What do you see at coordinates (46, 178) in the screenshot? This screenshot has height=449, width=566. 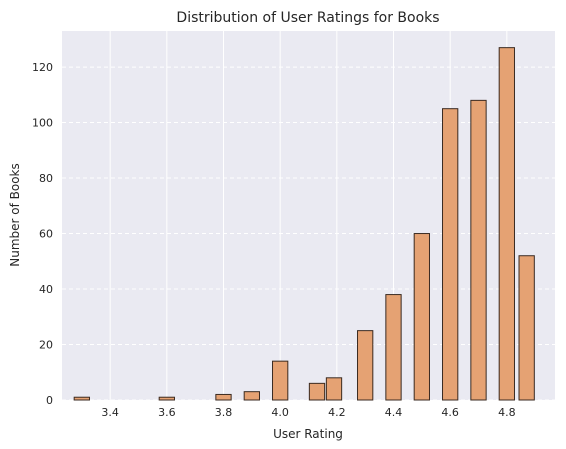 I see `y-tick-label: 80` at bounding box center [46, 178].